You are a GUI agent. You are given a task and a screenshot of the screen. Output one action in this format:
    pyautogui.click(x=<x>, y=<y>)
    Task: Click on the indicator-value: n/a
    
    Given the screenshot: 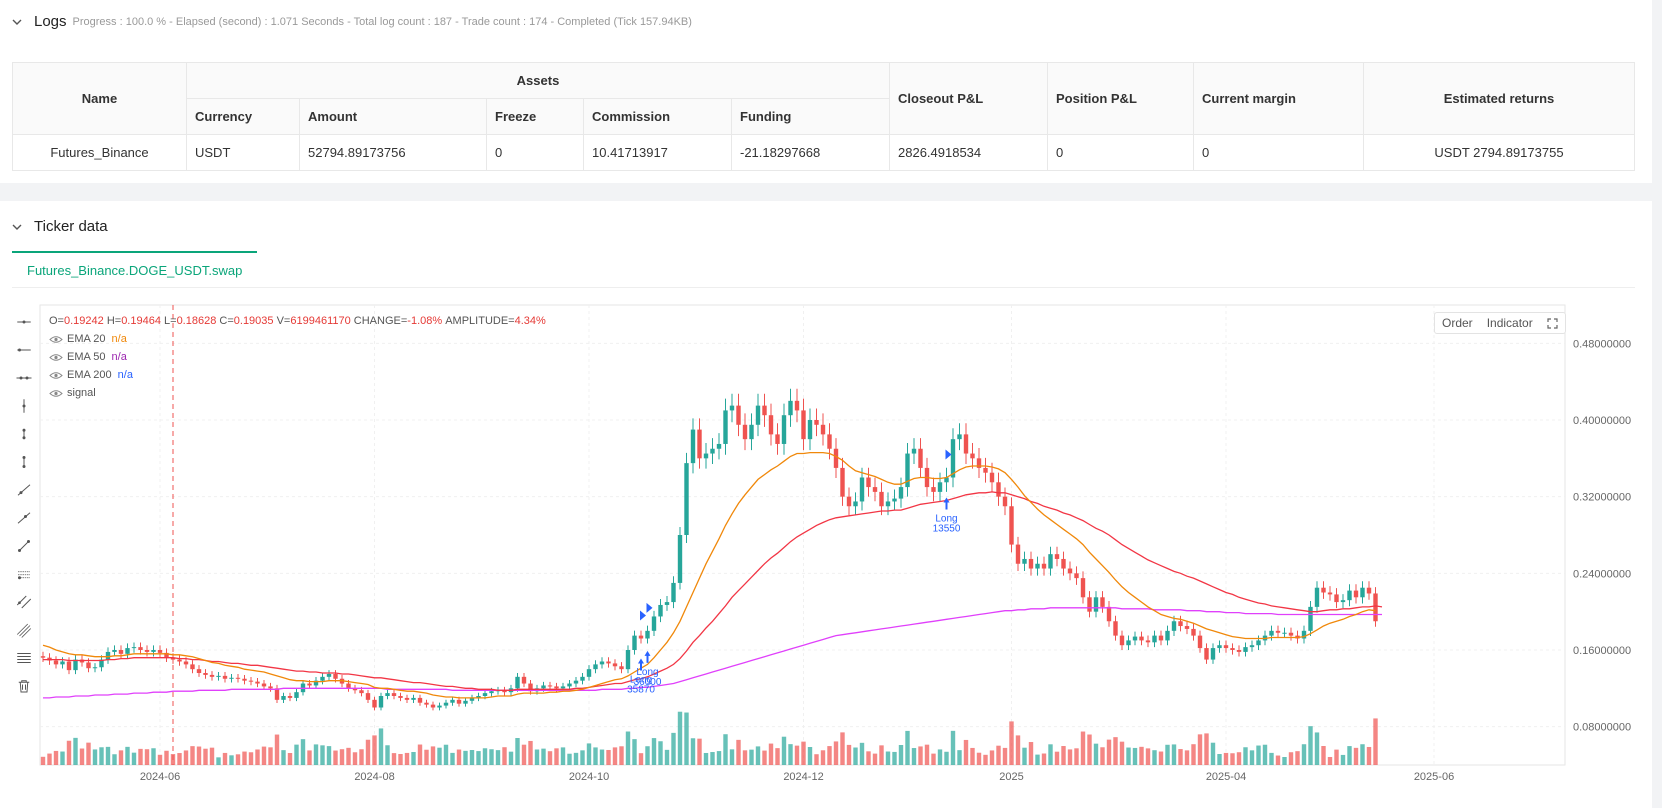 What is the action you would take?
    pyautogui.click(x=125, y=375)
    